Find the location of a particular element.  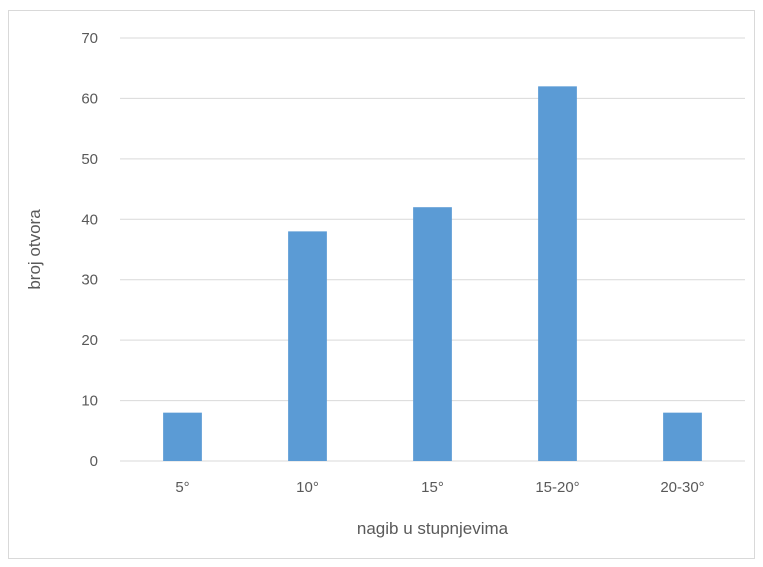

x-tick-label: 15-20° is located at coordinates (557, 487).